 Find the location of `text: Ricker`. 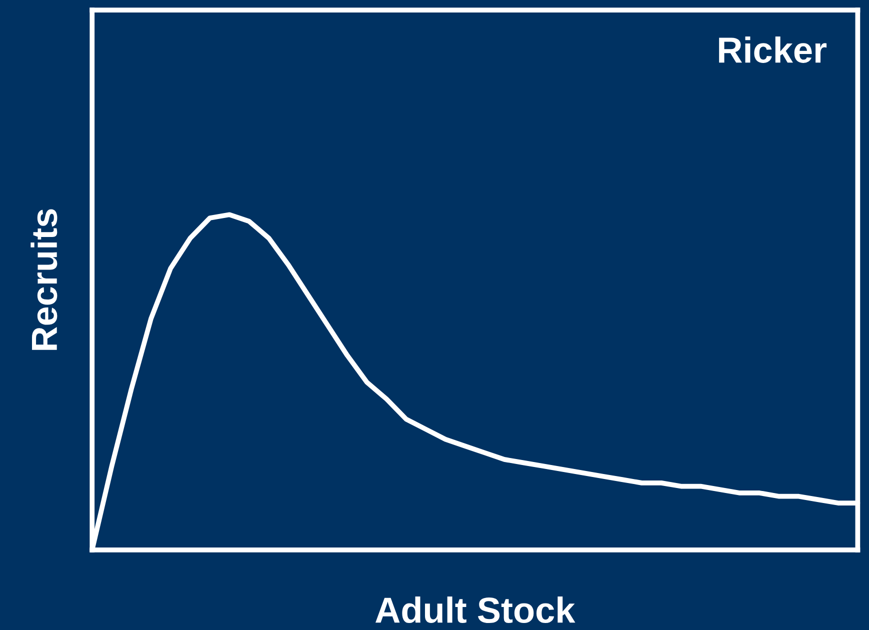

text: Ricker is located at coordinates (773, 49).